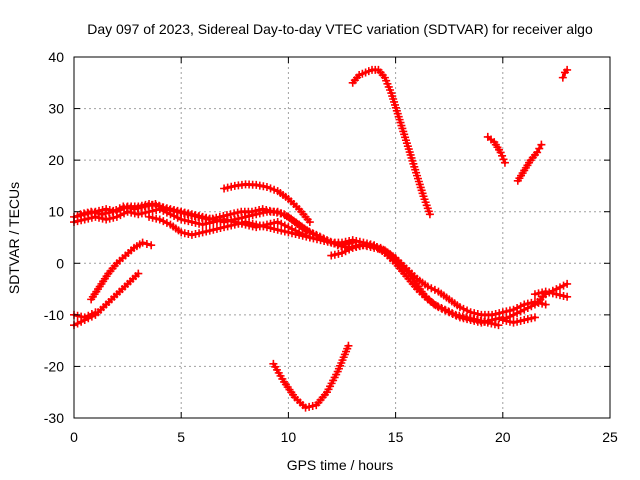  I want to click on series-track-k, so click(391, 142).